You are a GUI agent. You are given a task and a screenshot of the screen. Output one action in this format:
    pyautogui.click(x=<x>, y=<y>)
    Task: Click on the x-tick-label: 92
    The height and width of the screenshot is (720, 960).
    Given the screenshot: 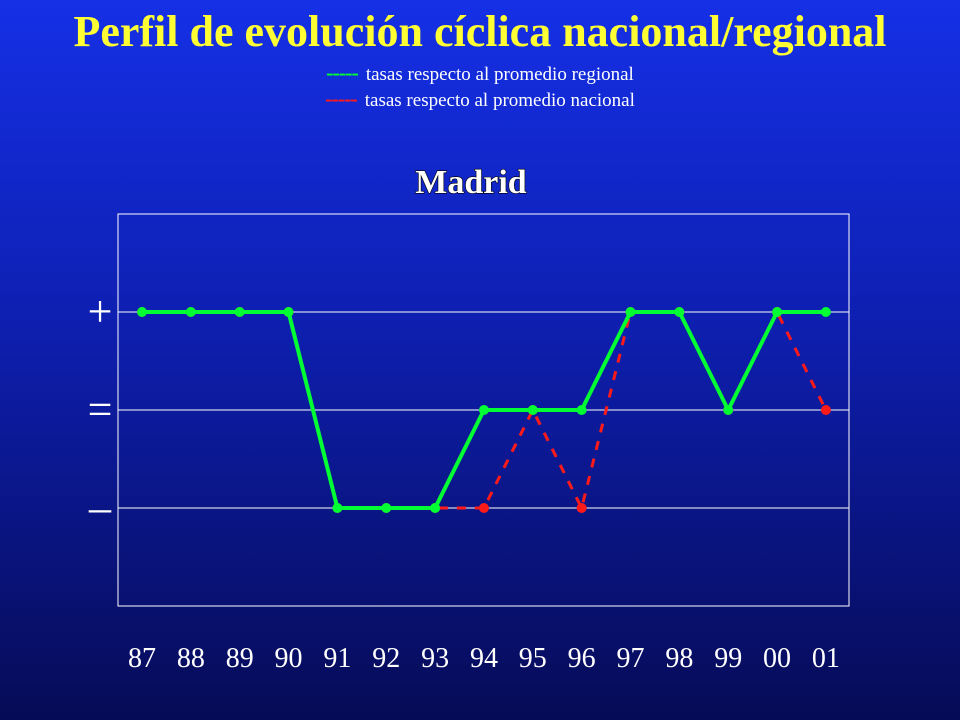 What is the action you would take?
    pyautogui.click(x=386, y=658)
    